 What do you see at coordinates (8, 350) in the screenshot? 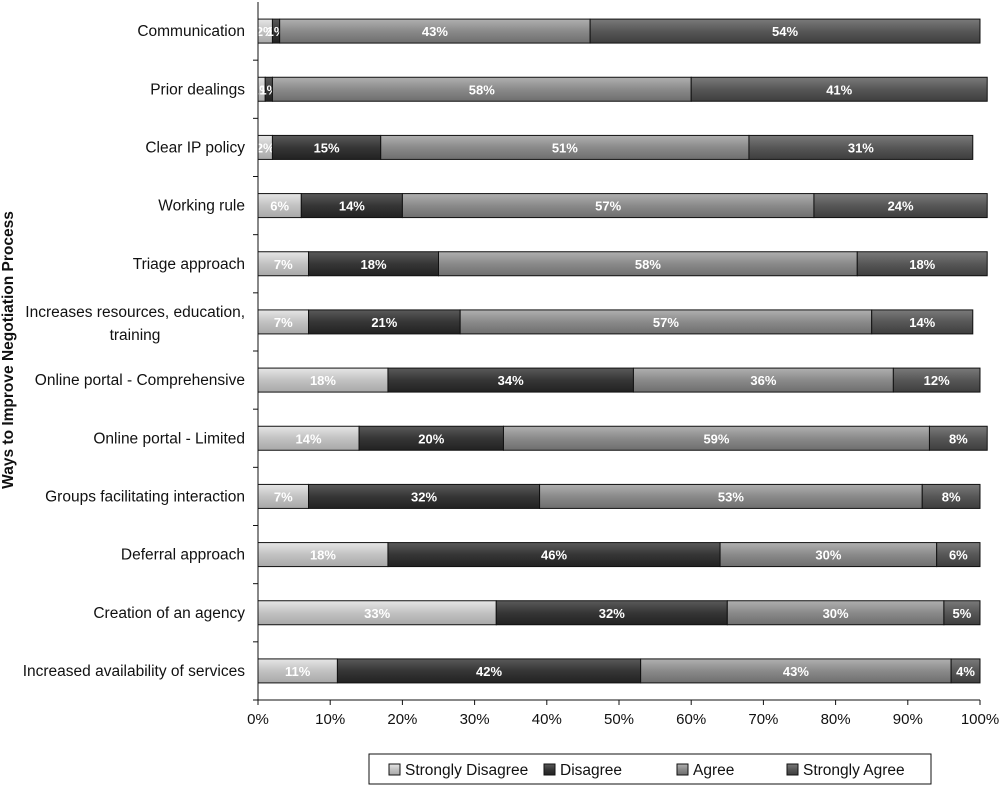
I see `y-axis-title: Ways to Improve Negotiation Process` at bounding box center [8, 350].